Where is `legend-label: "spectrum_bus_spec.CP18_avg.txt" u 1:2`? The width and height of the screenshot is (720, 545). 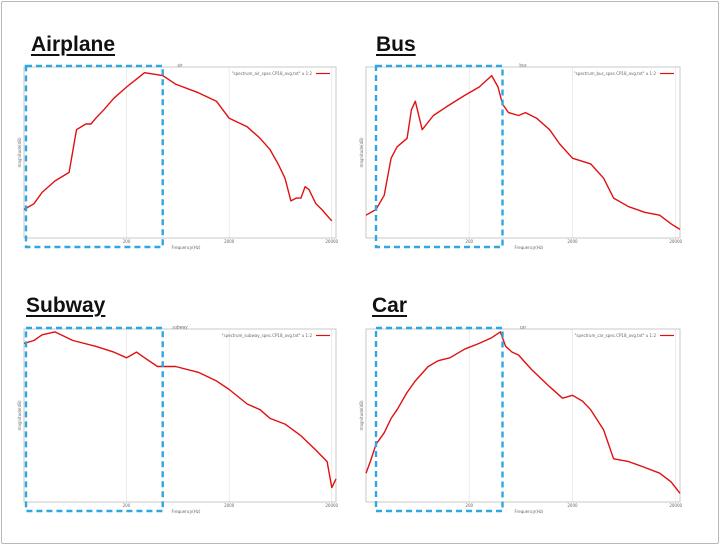 legend-label: "spectrum_bus_spec.CP18_avg.txt" u 1:2 is located at coordinates (615, 73).